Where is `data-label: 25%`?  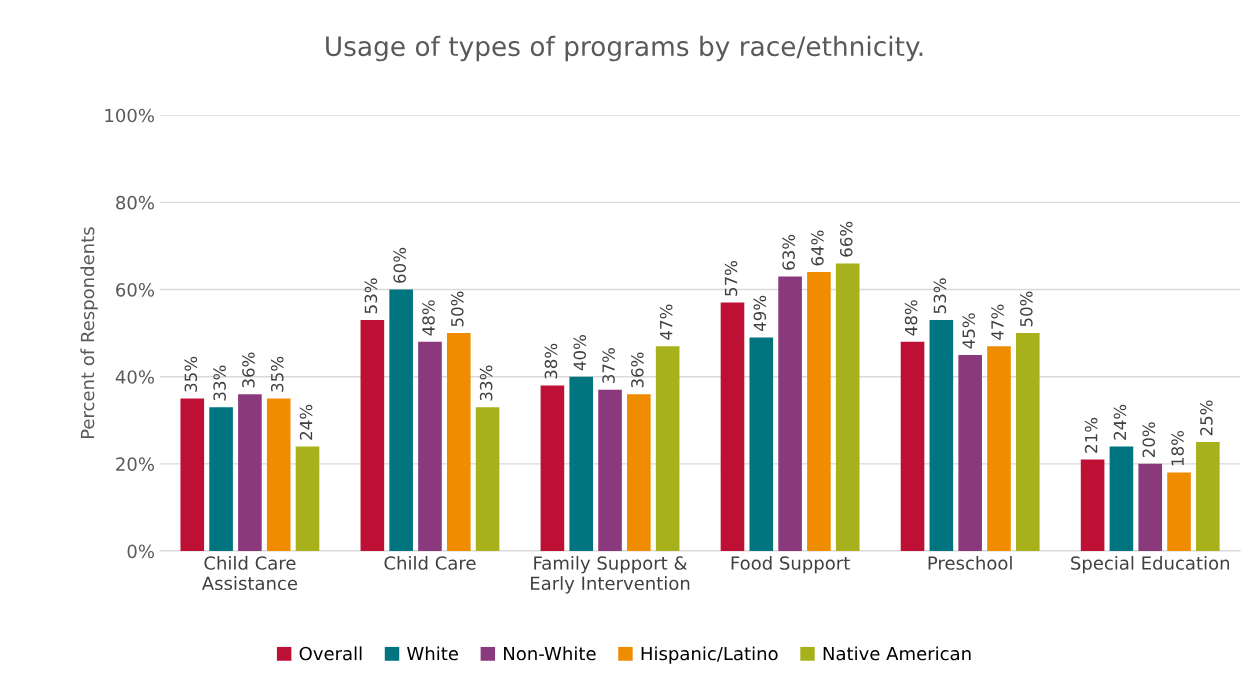 data-label: 25% is located at coordinates (1206, 418).